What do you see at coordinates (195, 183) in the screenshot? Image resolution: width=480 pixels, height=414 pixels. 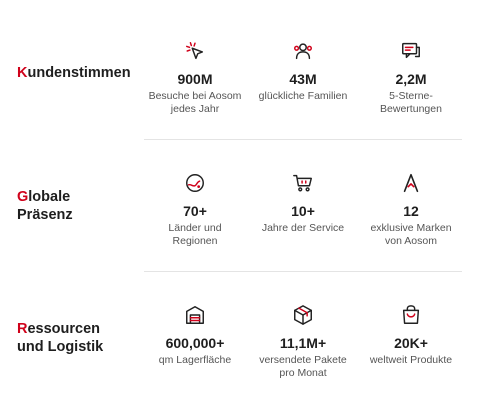 I see `globe-icon` at bounding box center [195, 183].